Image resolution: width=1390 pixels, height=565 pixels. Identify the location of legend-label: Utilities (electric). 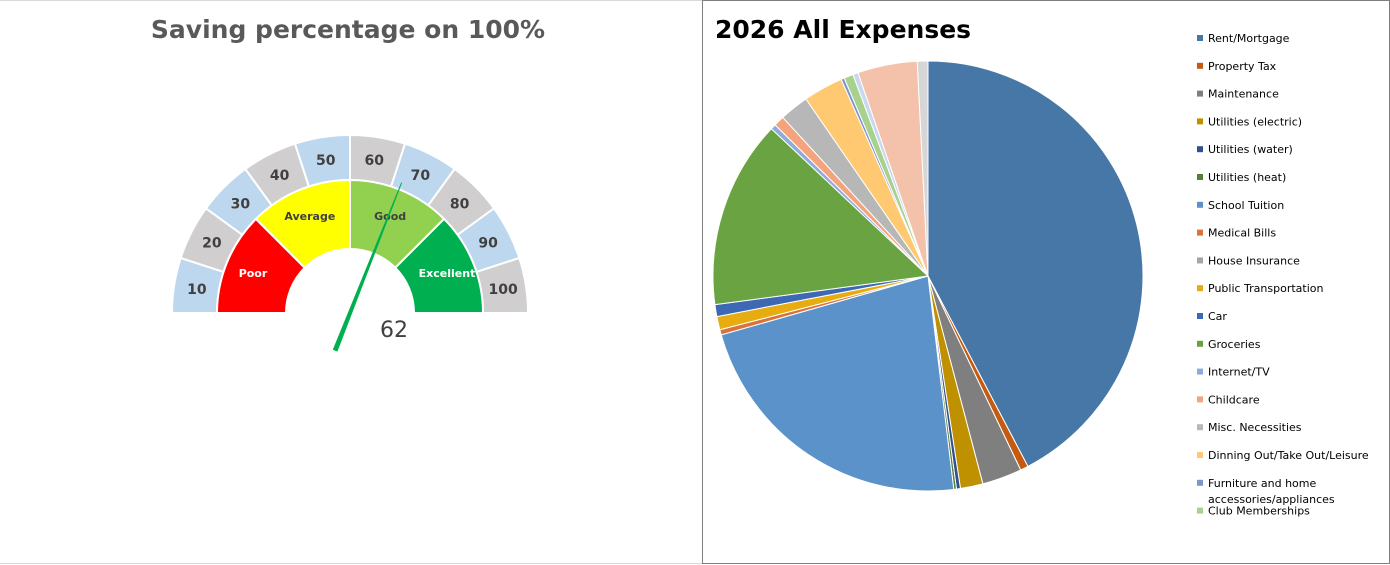
(1255, 121).